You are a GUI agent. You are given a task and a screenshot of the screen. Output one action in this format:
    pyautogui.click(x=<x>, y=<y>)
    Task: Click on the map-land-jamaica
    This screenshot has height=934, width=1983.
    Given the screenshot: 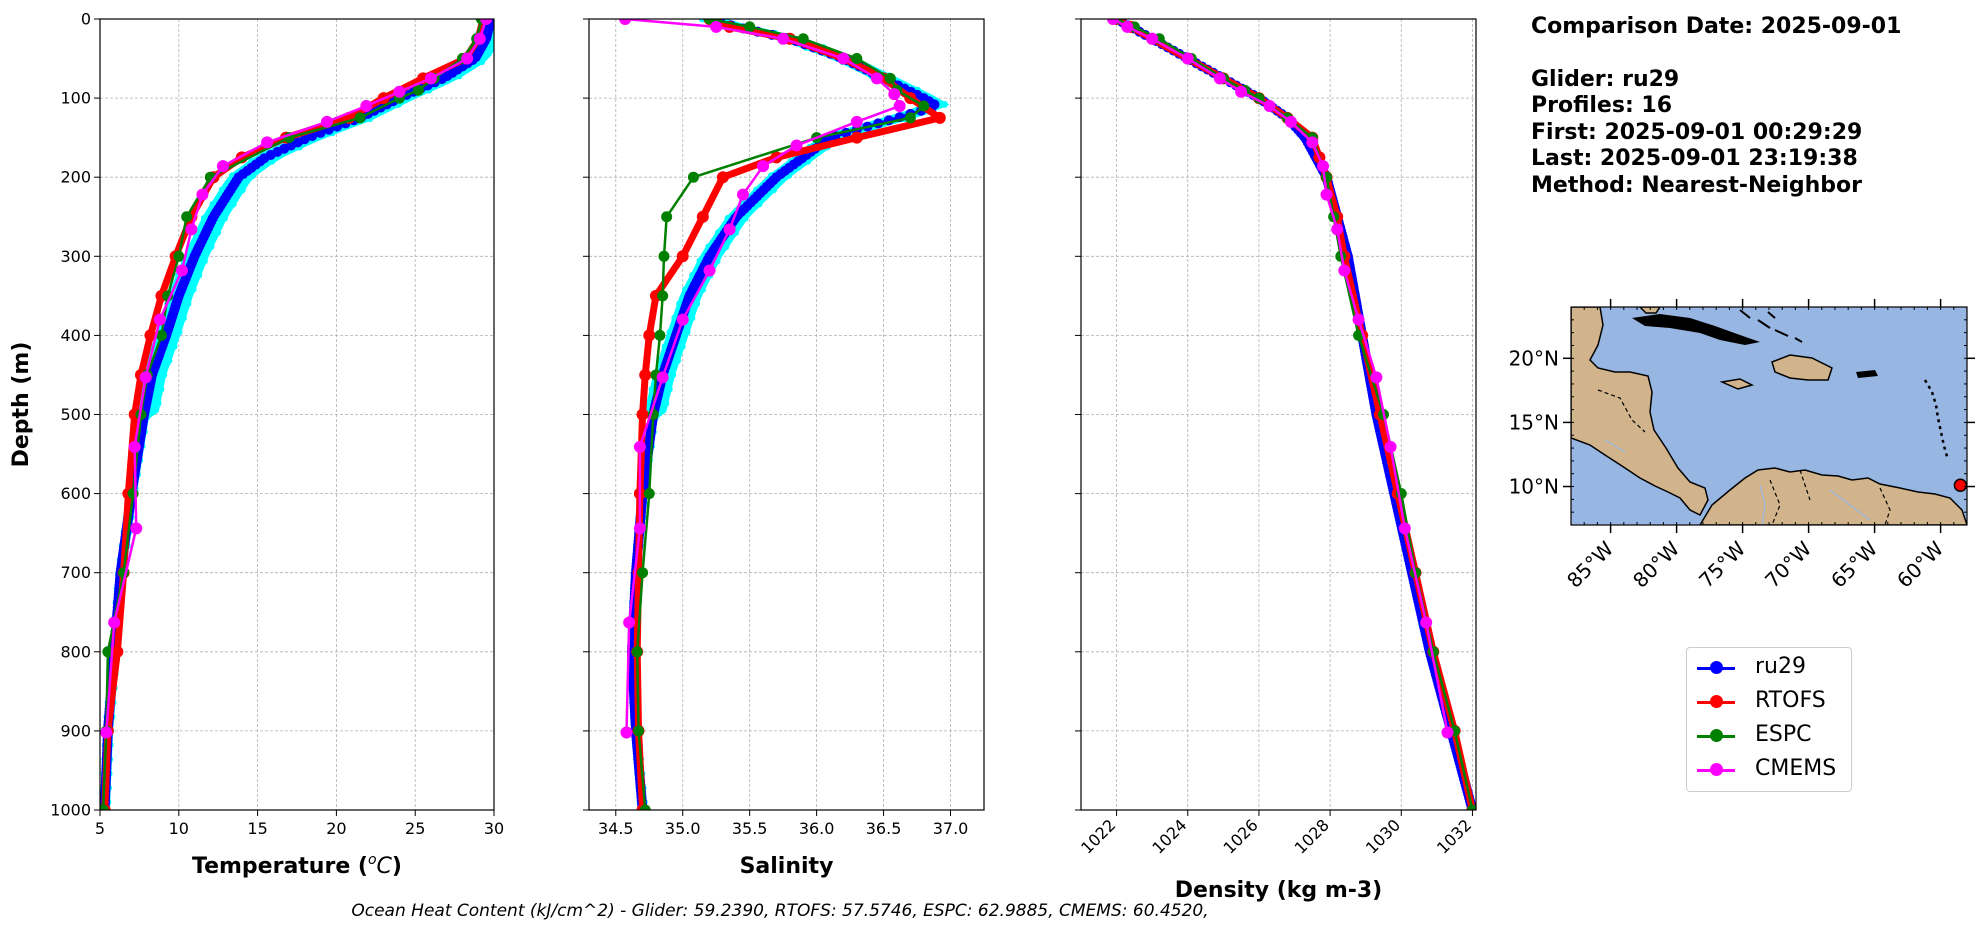 What is the action you would take?
    pyautogui.click(x=1737, y=384)
    